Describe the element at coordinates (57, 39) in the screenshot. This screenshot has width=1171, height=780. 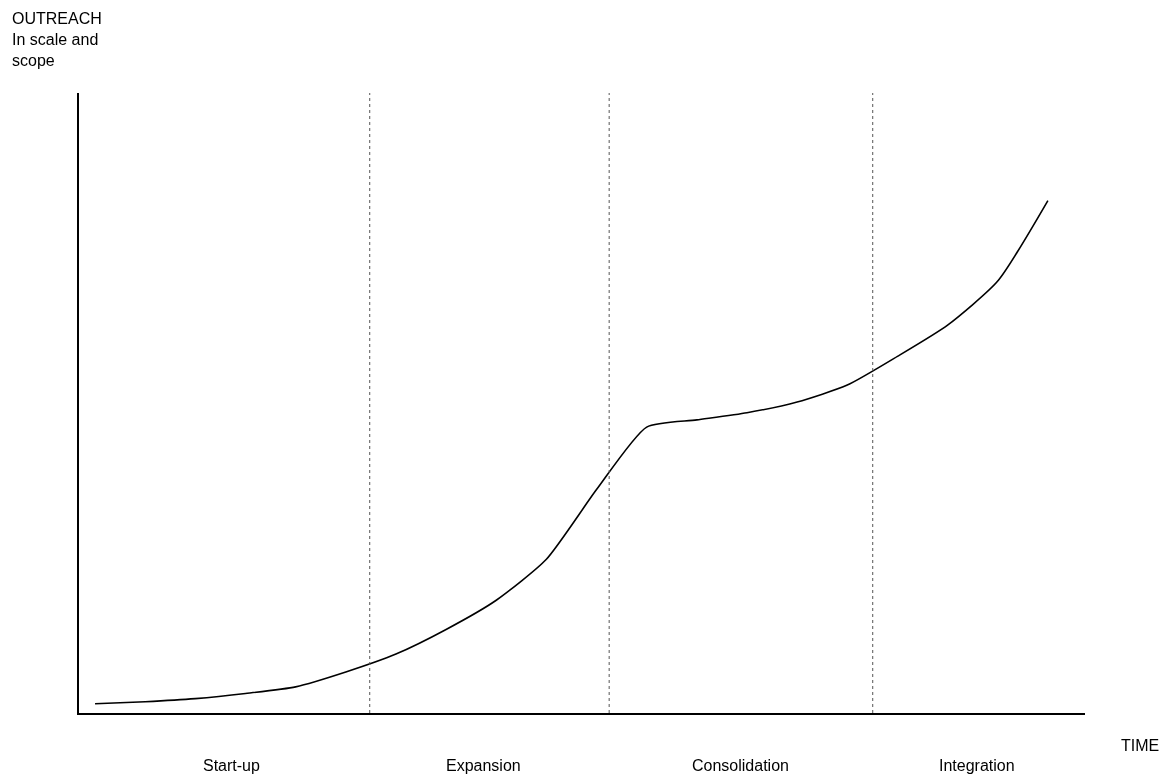
I see `text: OUTREACH In scale and scope` at that location.